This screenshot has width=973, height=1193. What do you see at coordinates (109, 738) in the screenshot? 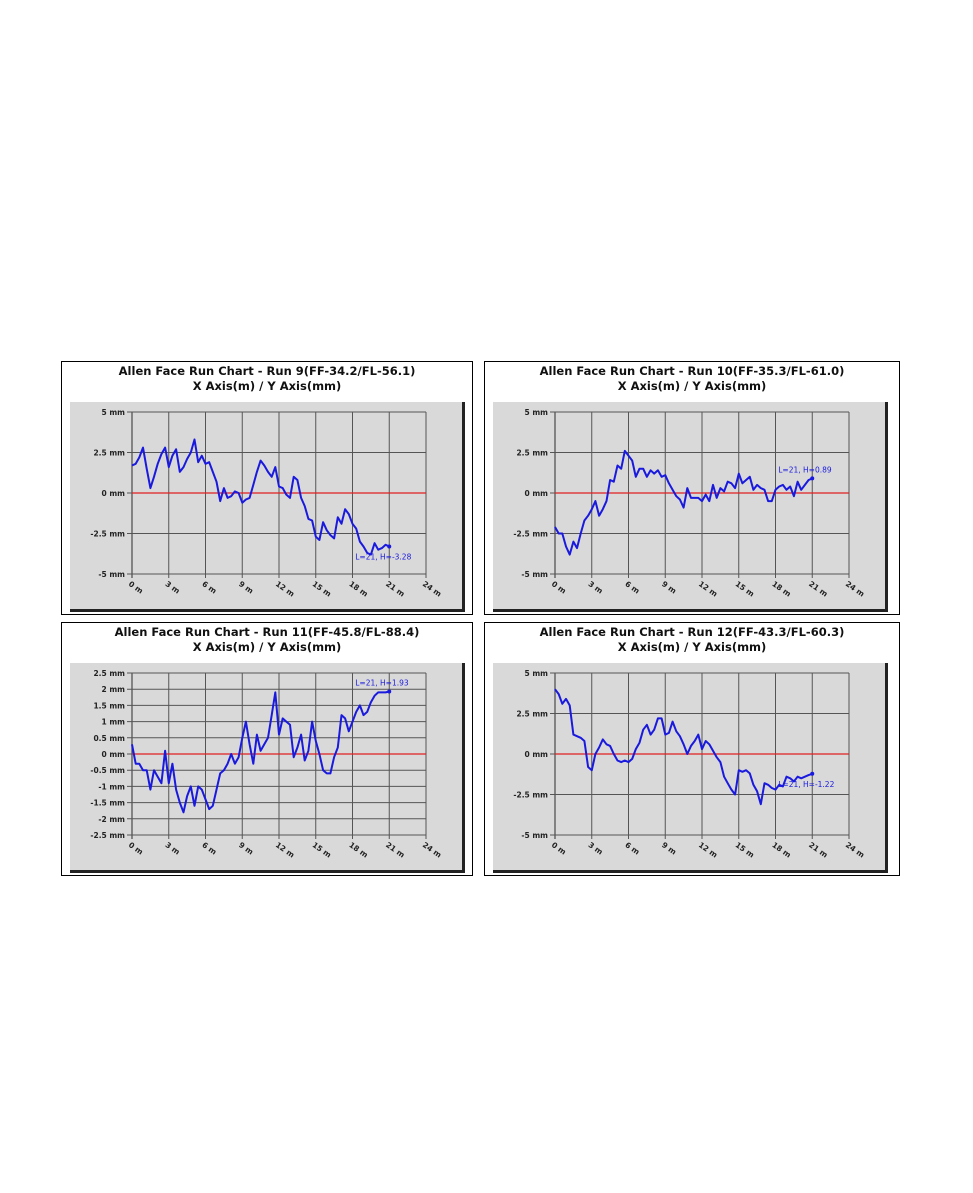
I see `y-tick-label: 0.5 mm` at bounding box center [109, 738].